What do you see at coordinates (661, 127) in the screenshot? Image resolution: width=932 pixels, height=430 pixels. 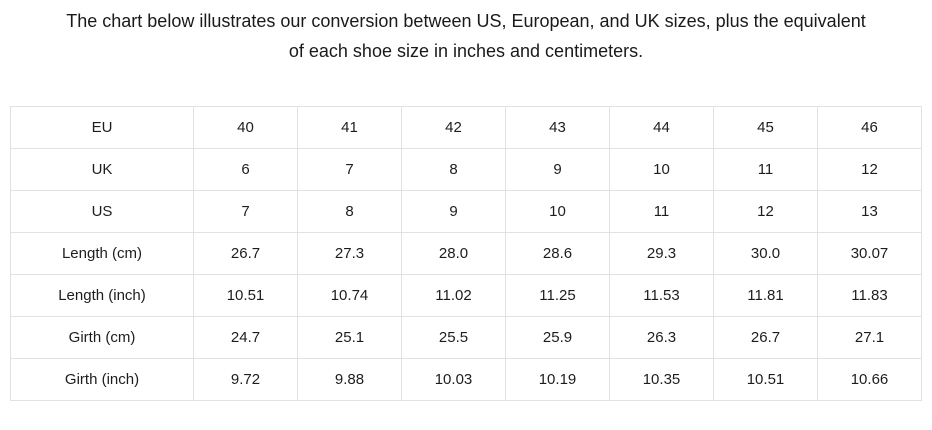 I see `table-cell: 44` at bounding box center [661, 127].